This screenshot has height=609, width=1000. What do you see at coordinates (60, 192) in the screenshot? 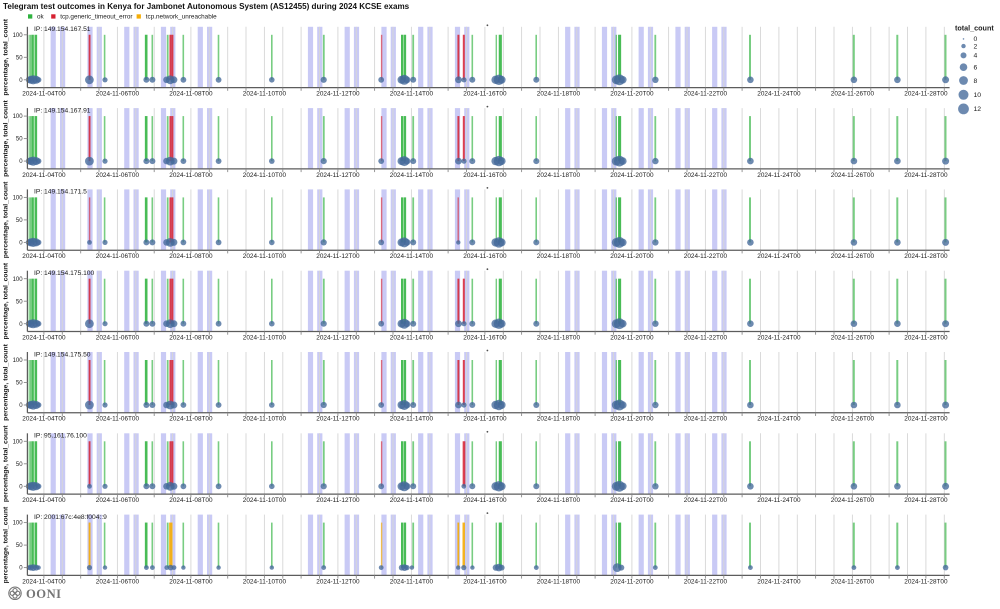
I see `svg-text: IP: 149.154.171.5` at bounding box center [60, 192].